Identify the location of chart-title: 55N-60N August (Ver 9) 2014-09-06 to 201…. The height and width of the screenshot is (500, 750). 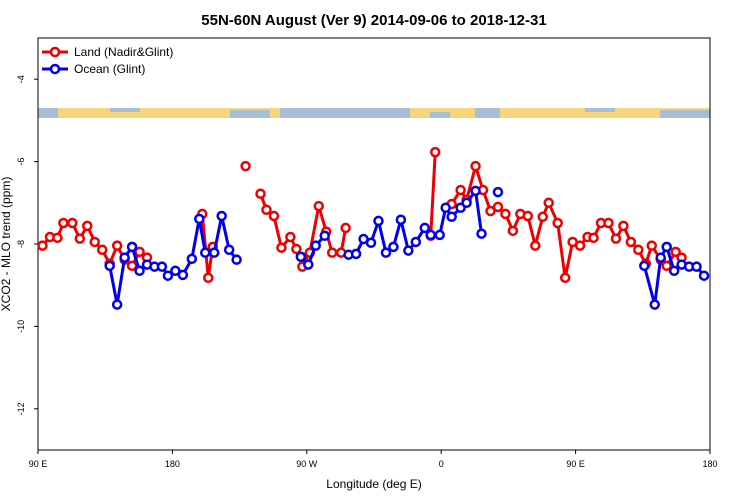
(373, 20).